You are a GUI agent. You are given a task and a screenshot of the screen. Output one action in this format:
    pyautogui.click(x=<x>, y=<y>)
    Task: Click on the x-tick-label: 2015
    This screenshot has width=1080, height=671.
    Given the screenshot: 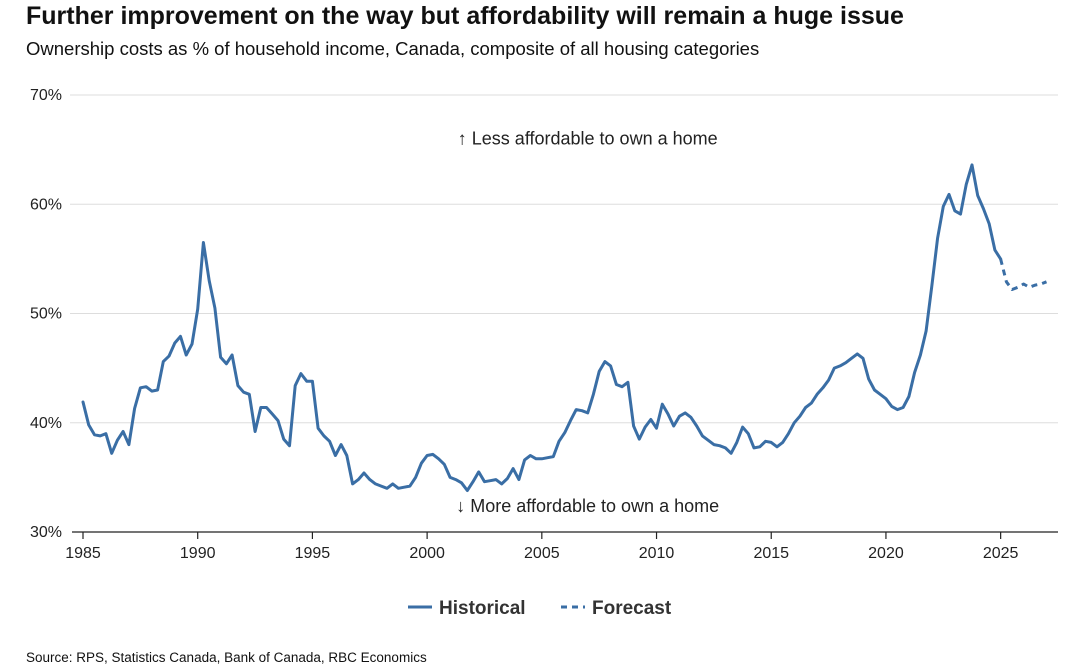 What is the action you would take?
    pyautogui.click(x=771, y=553)
    